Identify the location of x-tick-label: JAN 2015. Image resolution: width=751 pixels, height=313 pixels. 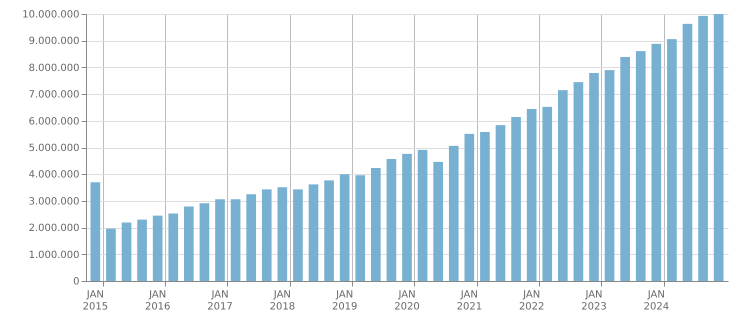
(95, 301).